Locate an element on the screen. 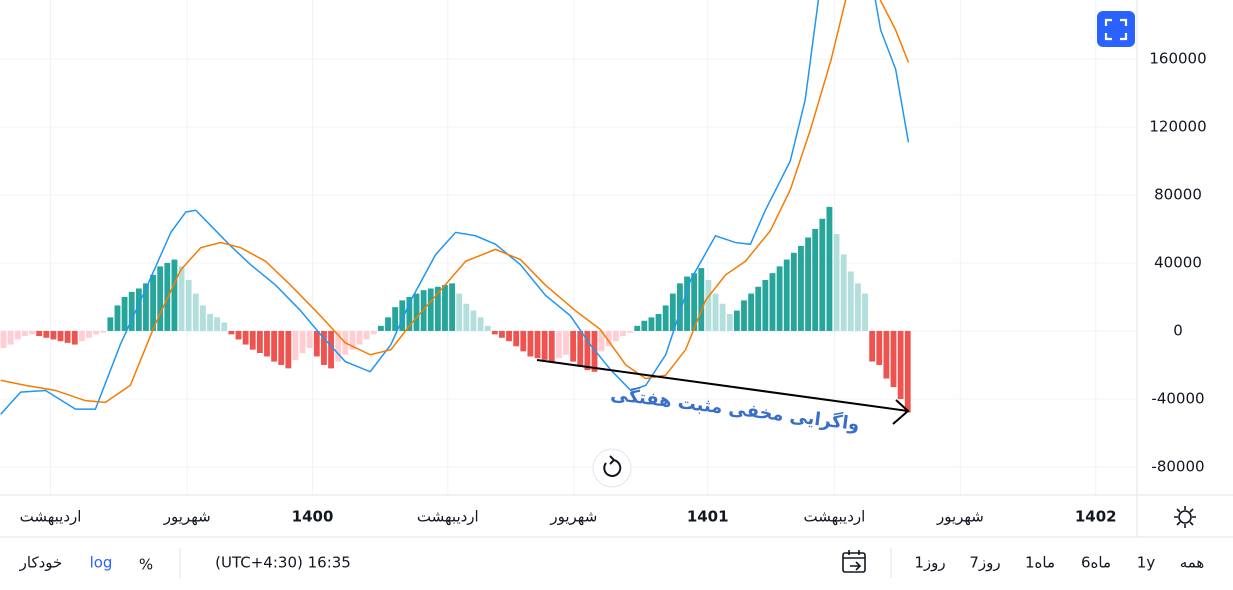  range-button: 7روز is located at coordinates (984, 563).